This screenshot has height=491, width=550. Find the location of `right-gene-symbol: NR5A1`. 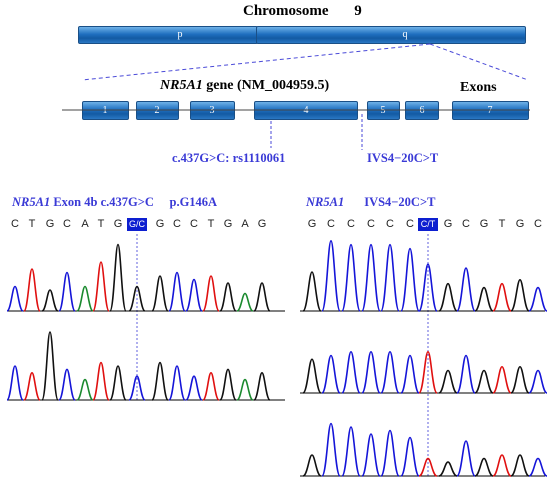

right-gene-symbol: NR5A1 is located at coordinates (325, 202).